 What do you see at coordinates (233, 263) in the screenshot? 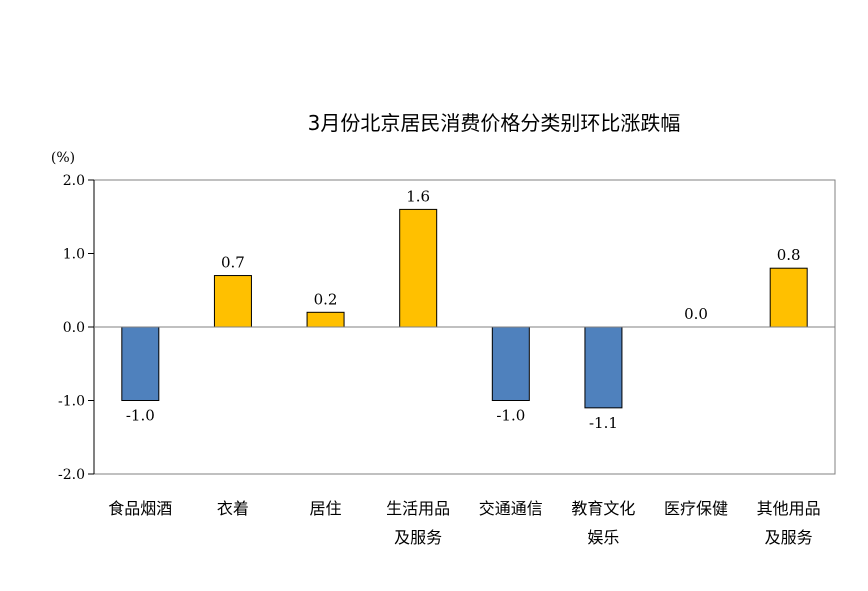
I see `data-label: 0.7` at bounding box center [233, 263].